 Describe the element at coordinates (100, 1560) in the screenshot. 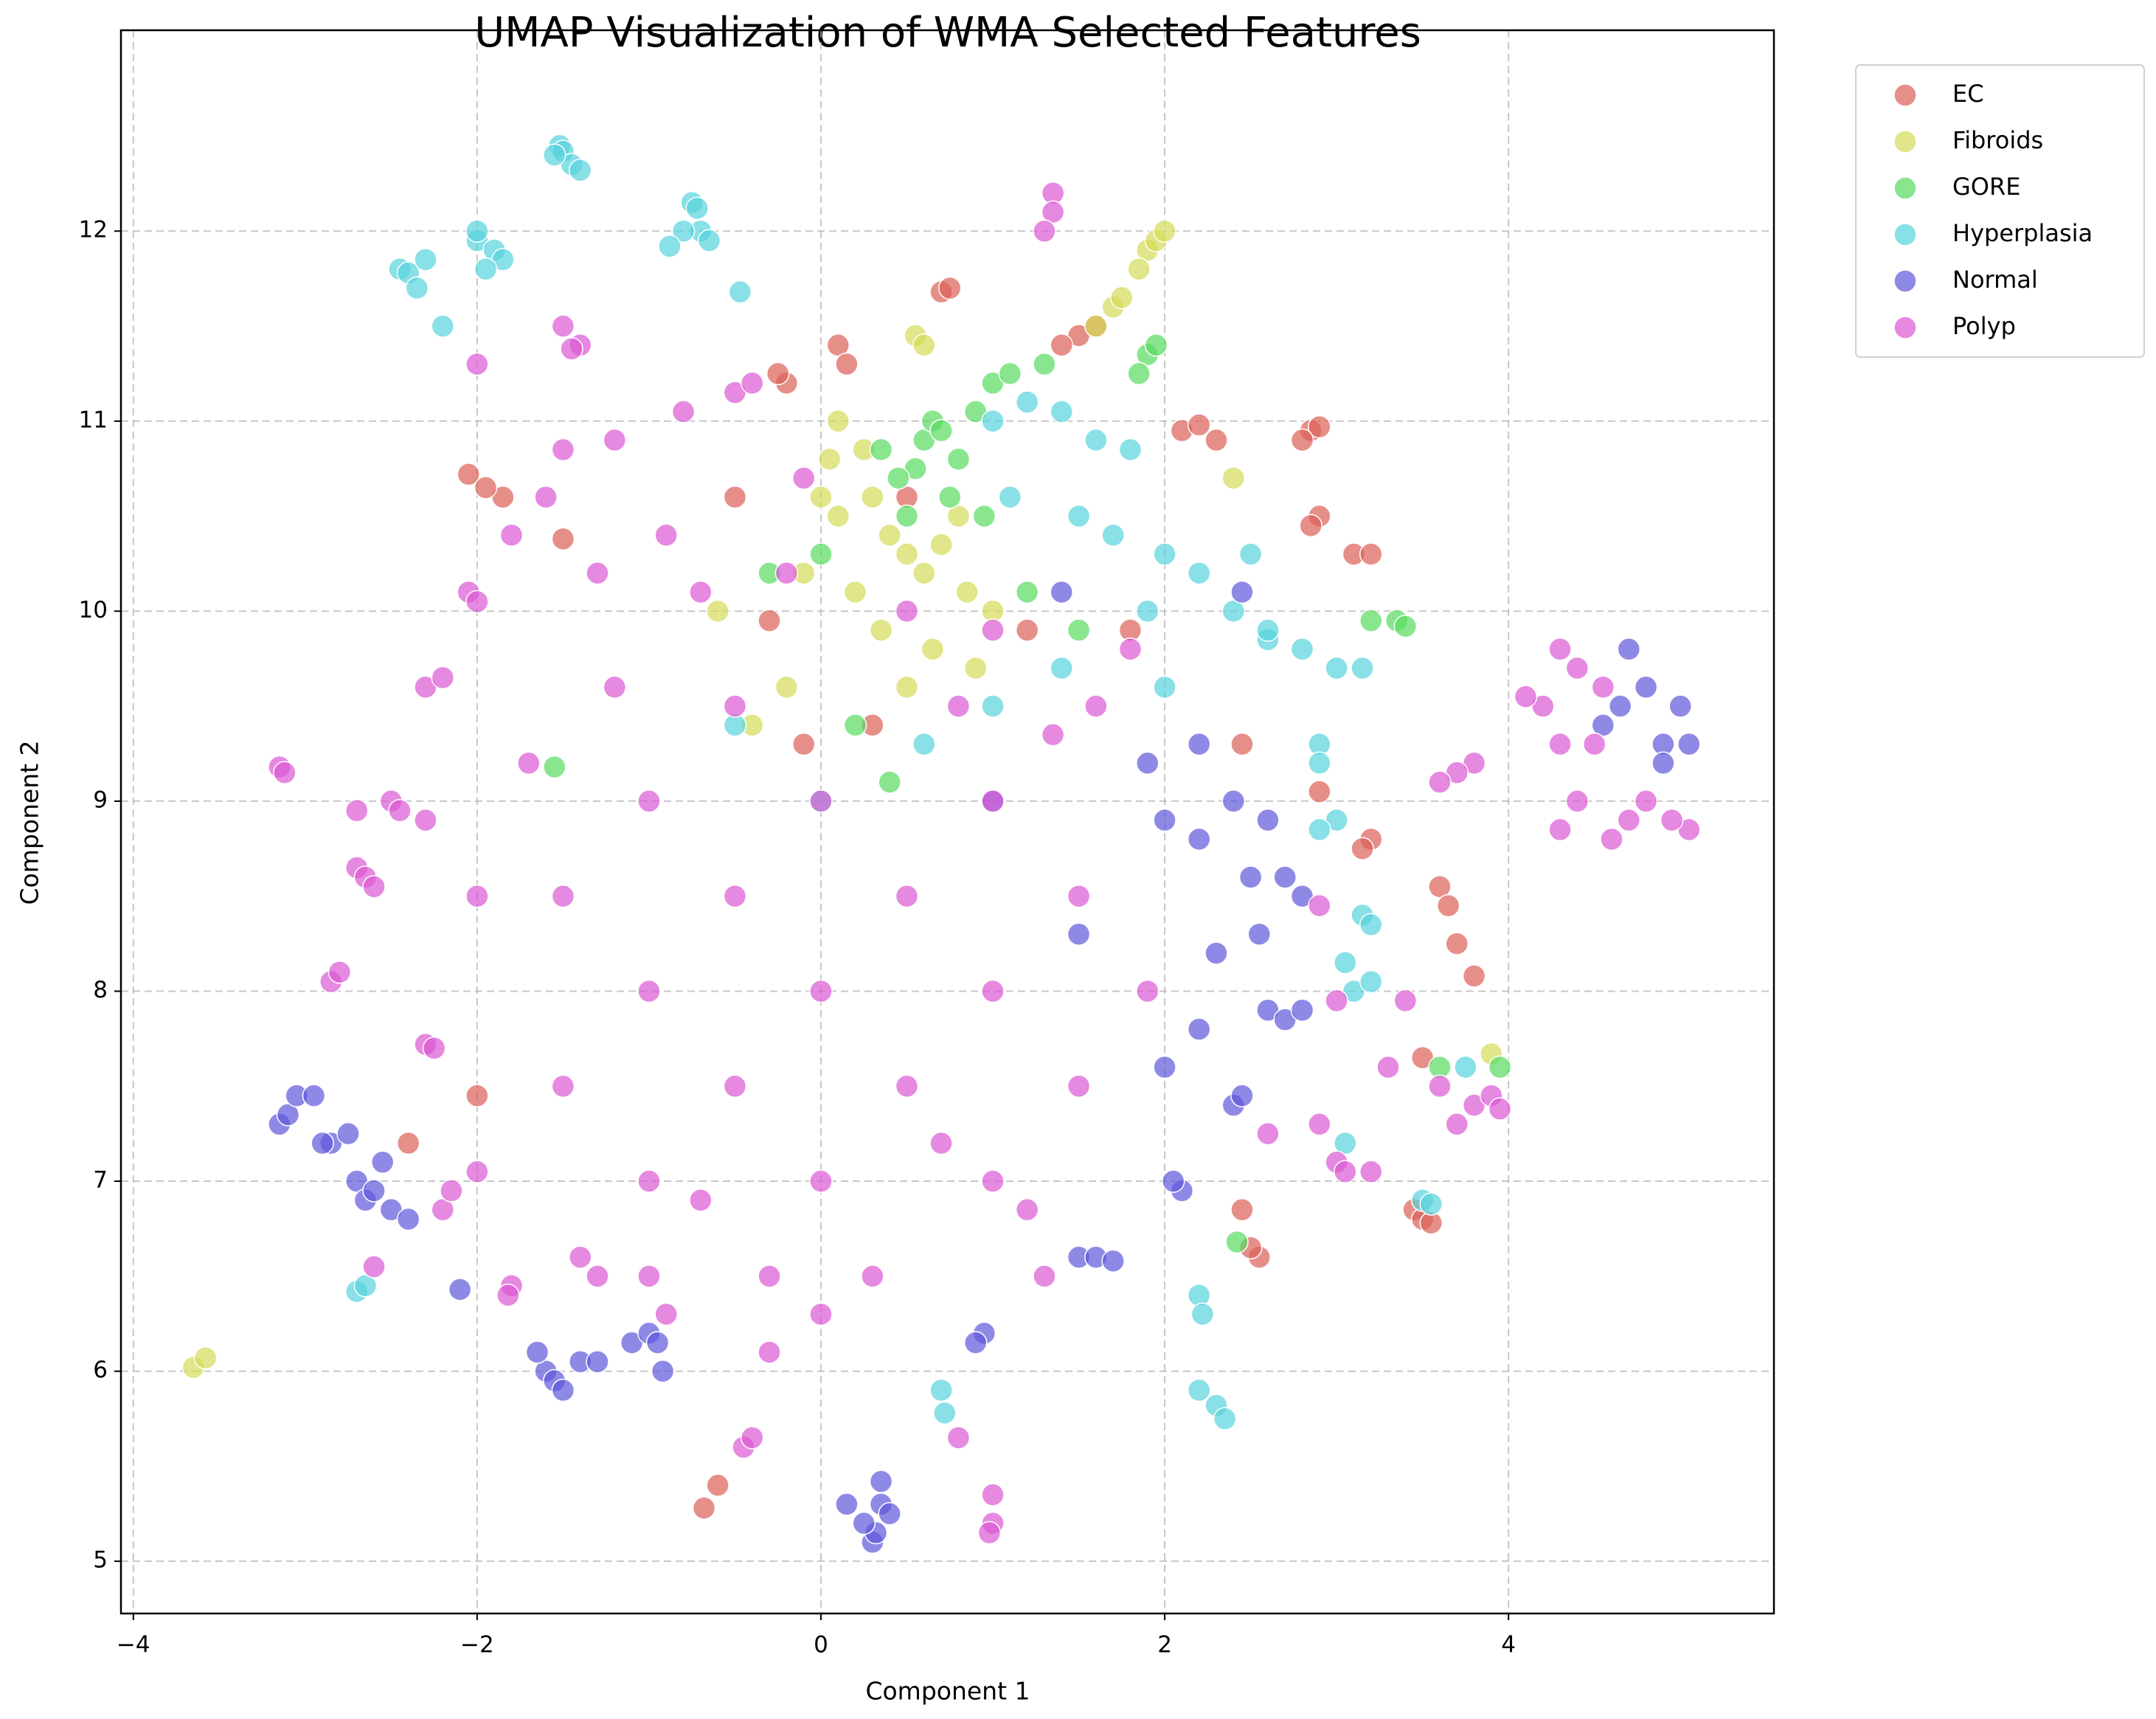

I see `y-tick-label: 5` at that location.